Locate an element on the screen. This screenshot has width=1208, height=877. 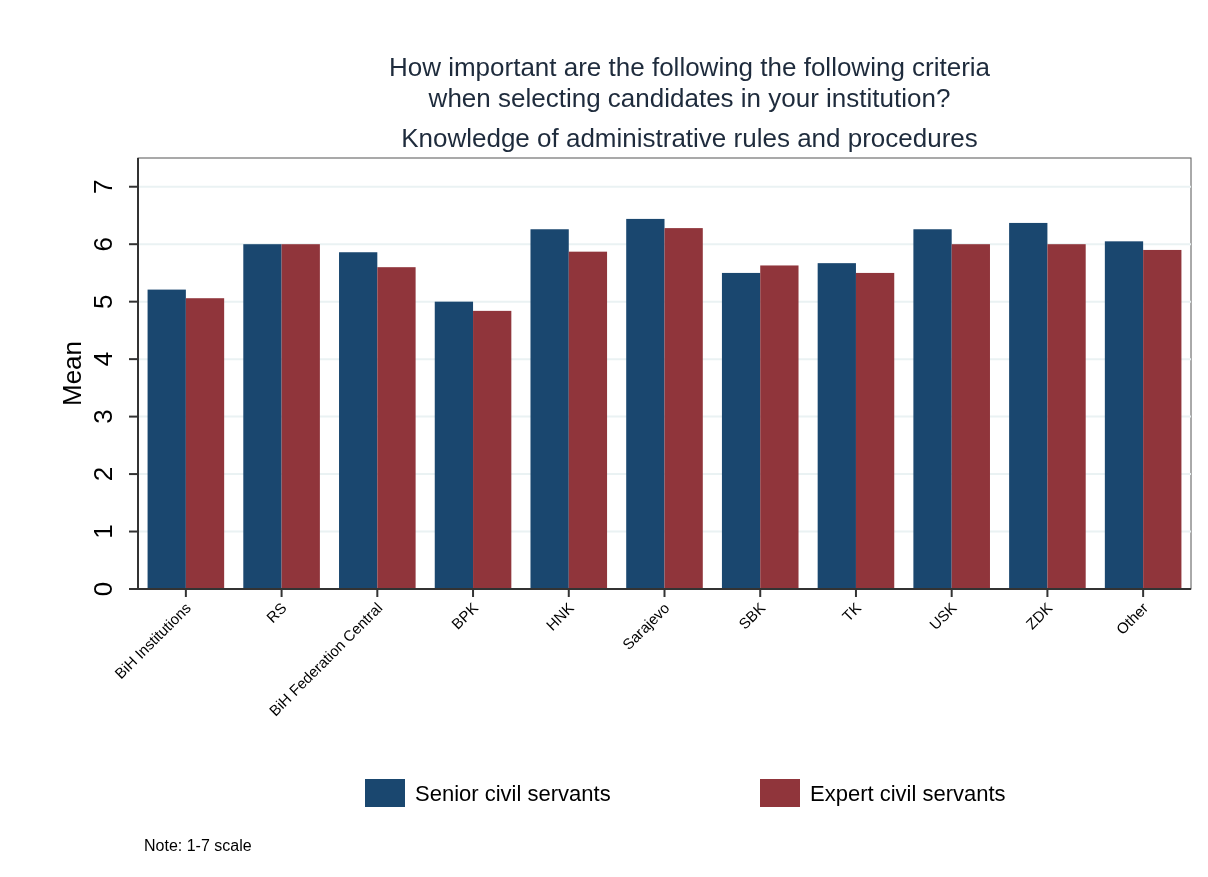
chart-subtitle: Knowledge of administrative rules and procedures is located at coordinates (689, 138).